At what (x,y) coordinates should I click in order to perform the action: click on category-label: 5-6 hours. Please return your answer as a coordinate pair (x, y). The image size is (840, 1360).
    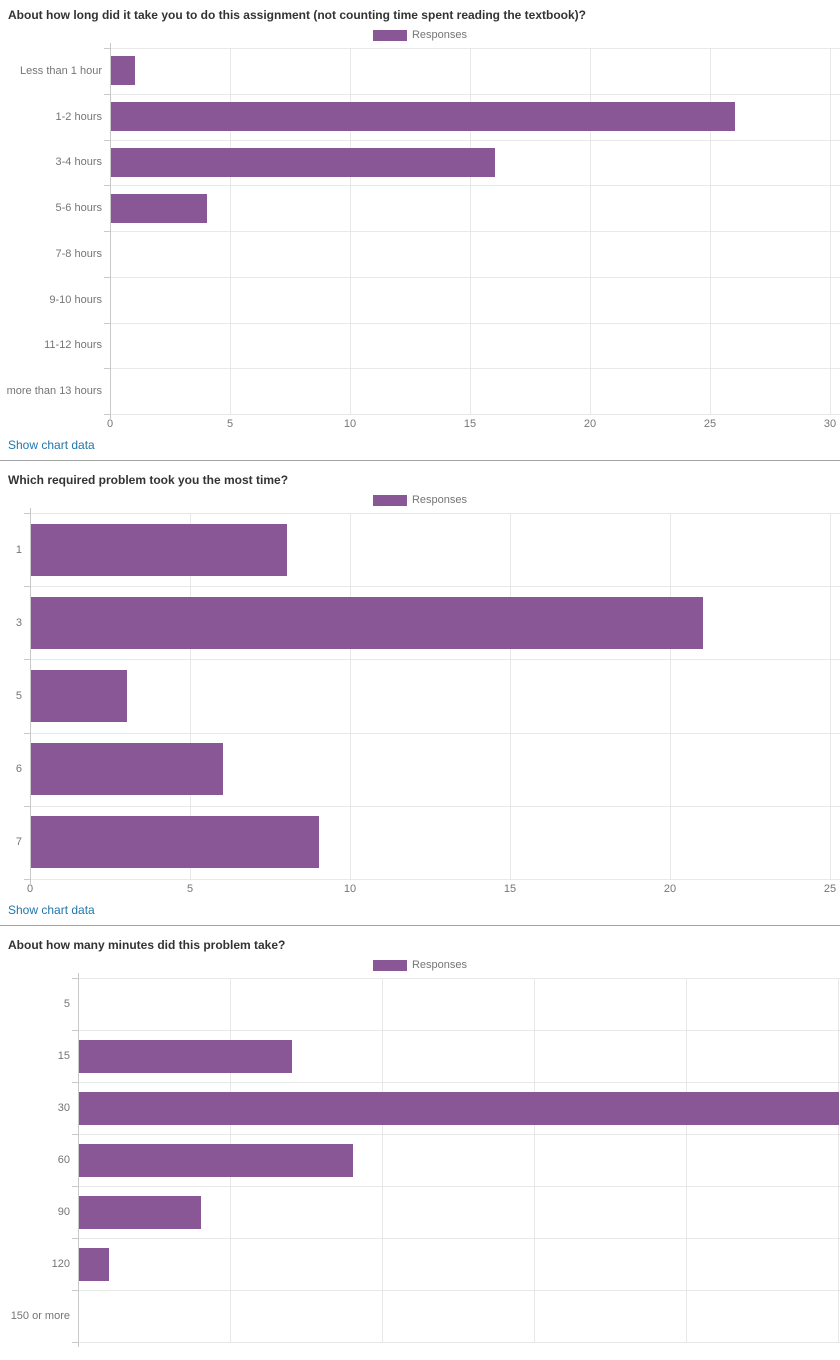
    Looking at the image, I should click on (78, 208).